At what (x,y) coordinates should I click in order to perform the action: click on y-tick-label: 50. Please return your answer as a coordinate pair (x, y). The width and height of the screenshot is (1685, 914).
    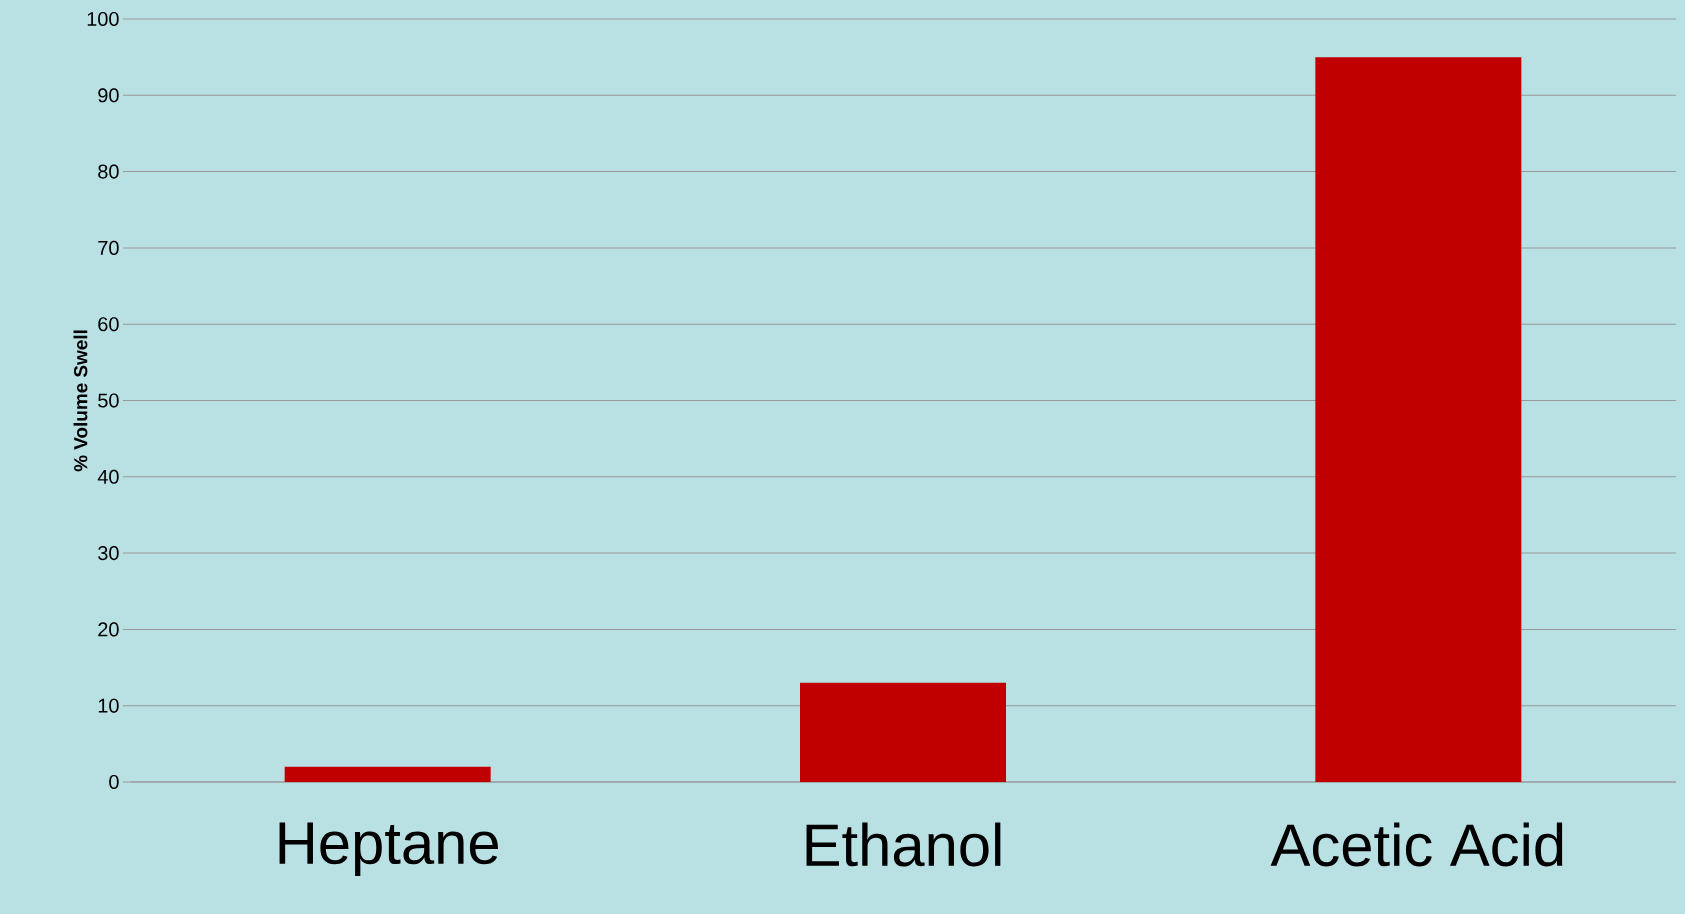
    Looking at the image, I should click on (108, 400).